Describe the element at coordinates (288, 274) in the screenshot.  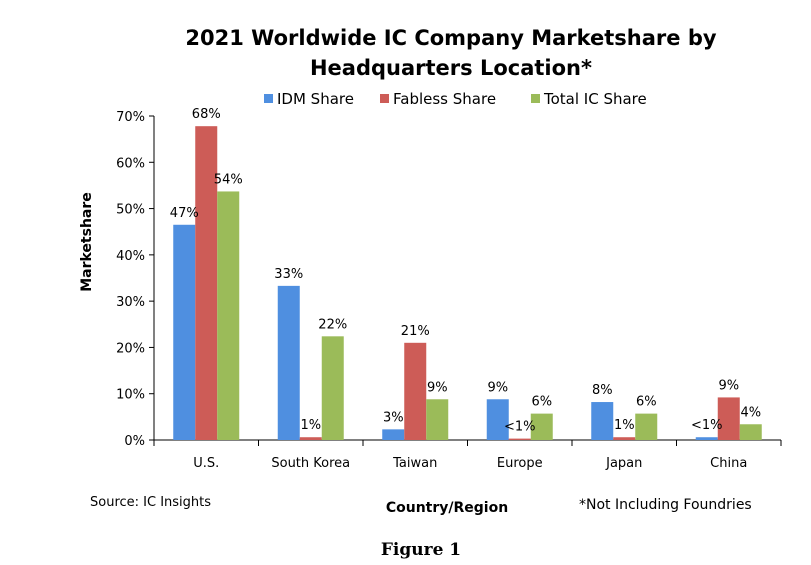
I see `data-label: 33%` at that location.